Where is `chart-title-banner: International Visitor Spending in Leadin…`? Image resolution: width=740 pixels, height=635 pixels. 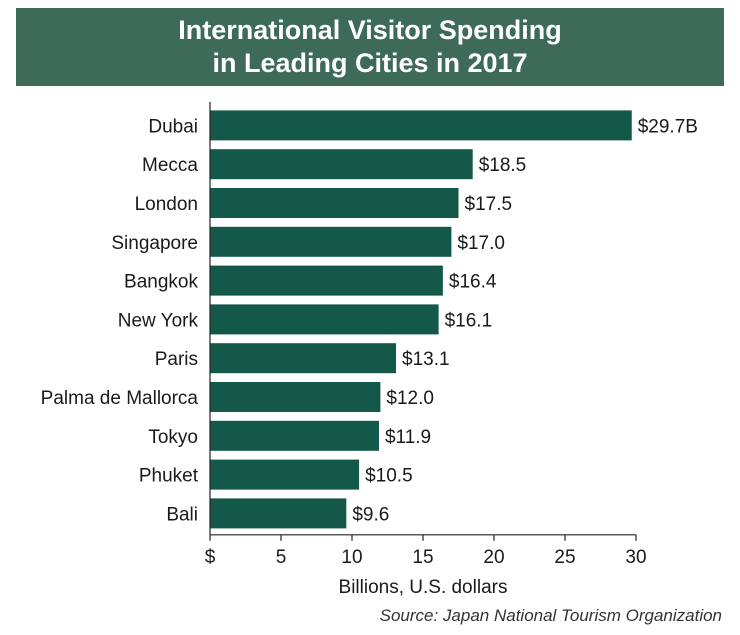
chart-title-banner: International Visitor Spending in Leadin… is located at coordinates (370, 47).